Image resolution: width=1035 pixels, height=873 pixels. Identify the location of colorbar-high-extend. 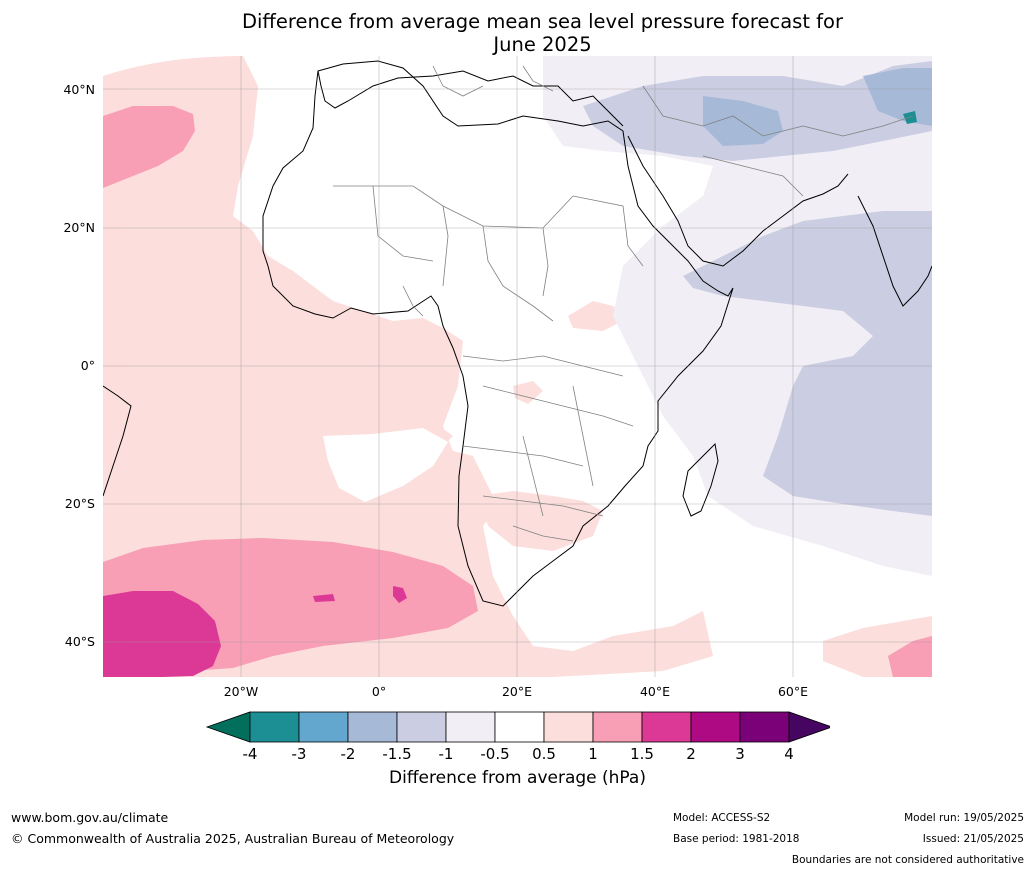
(811, 727).